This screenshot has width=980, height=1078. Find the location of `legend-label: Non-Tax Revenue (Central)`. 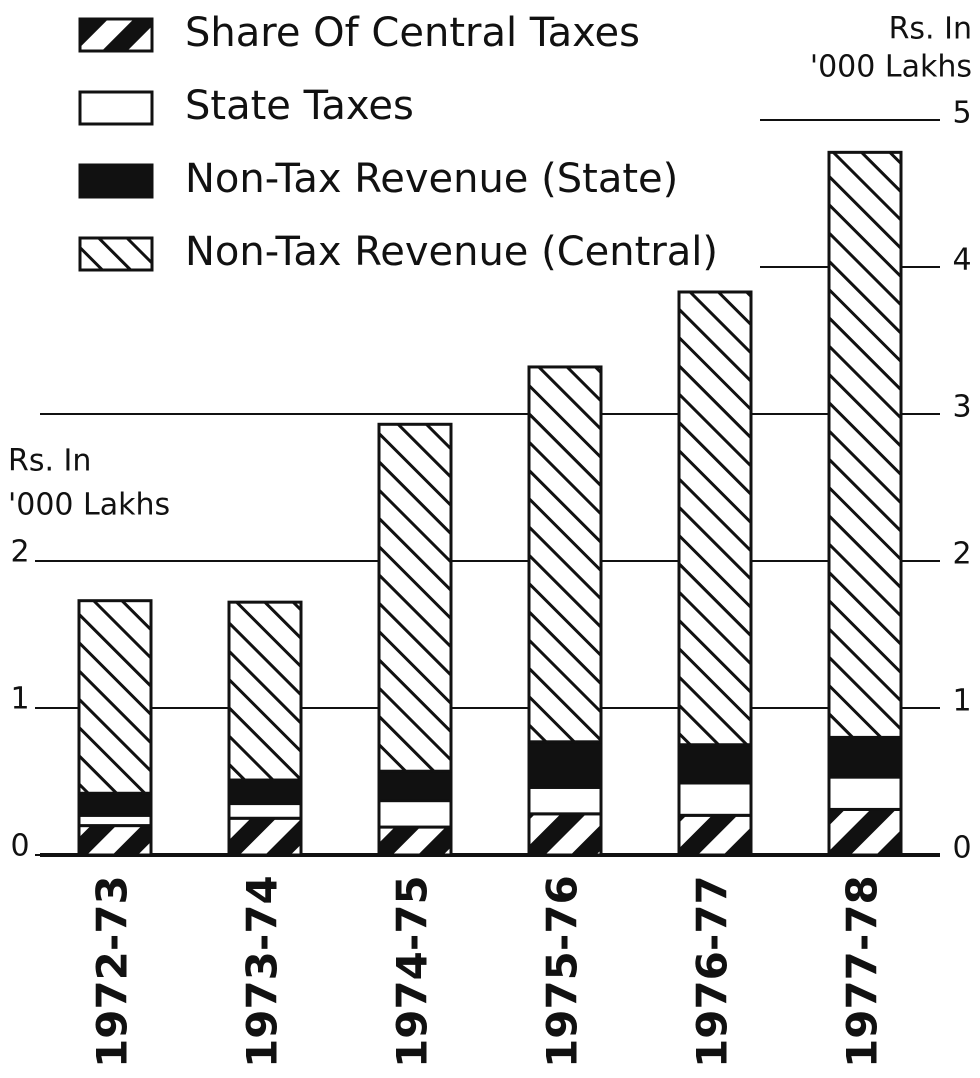

legend-label: Non-Tax Revenue (Central) is located at coordinates (451, 252).